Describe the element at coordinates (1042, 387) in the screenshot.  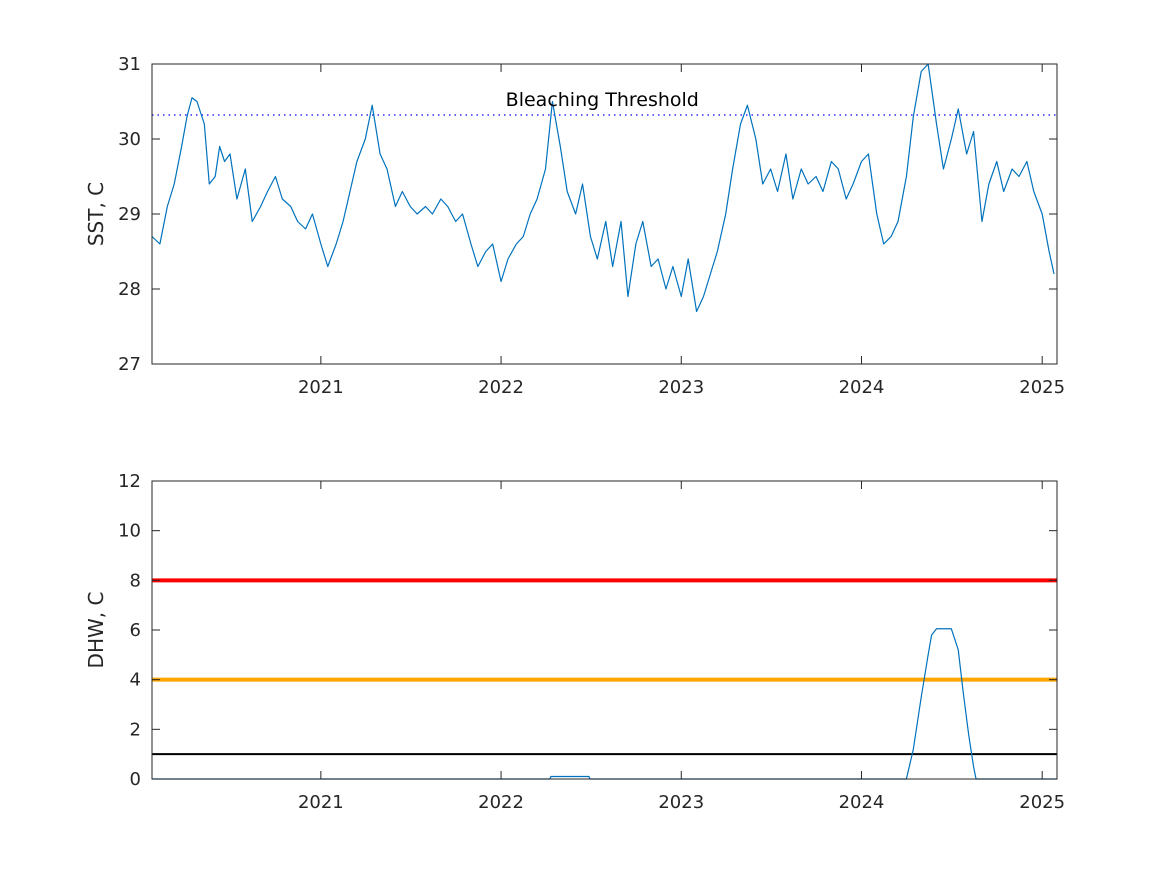
I see `sst-x-tick-label: 2025` at that location.